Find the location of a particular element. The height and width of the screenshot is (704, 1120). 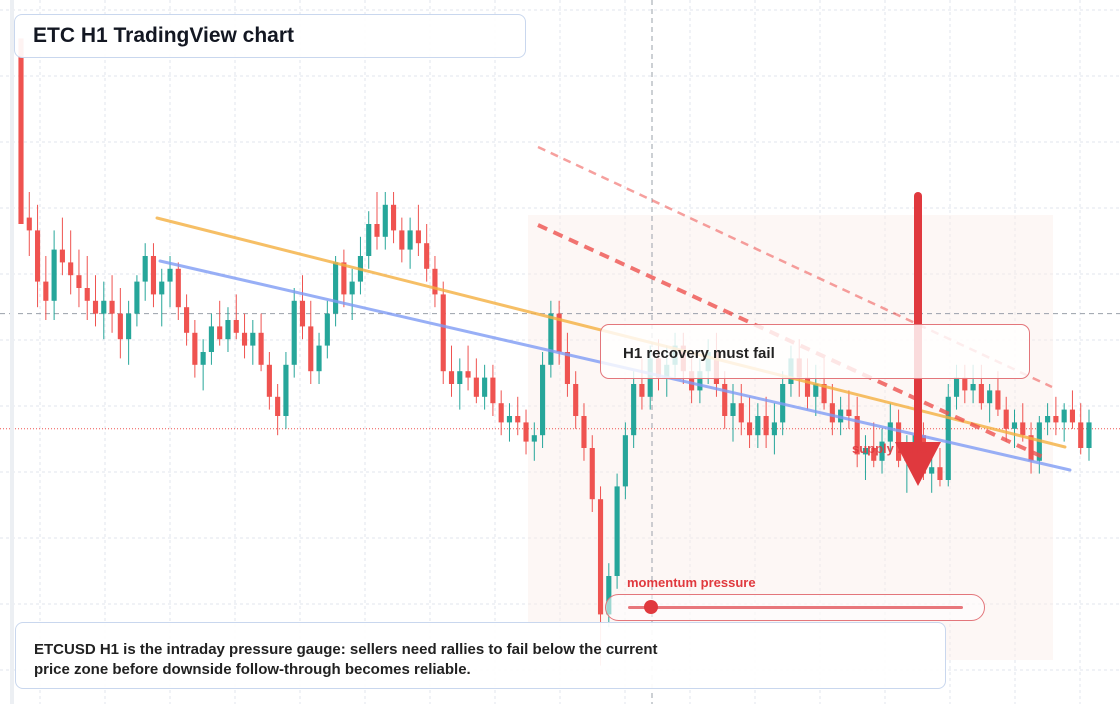

gauge-track is located at coordinates (795, 607).